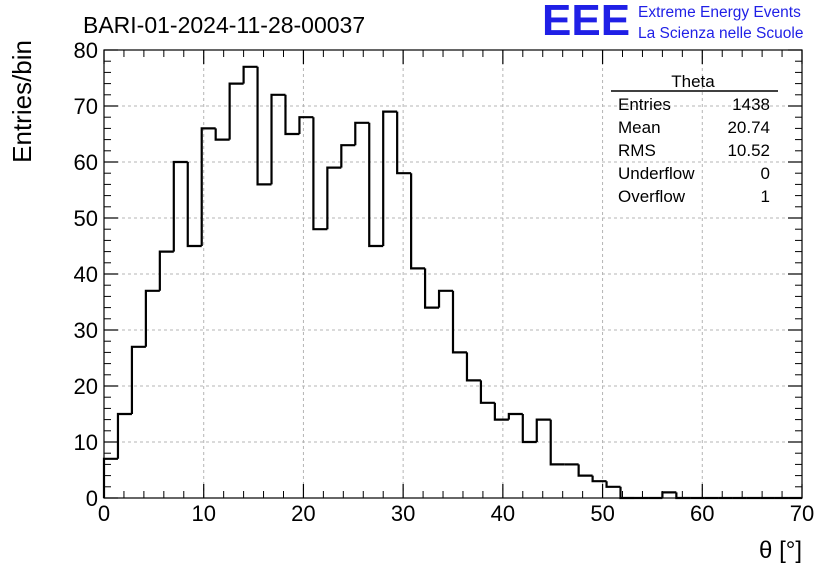 This screenshot has width=836, height=572. Describe the element at coordinates (652, 196) in the screenshot. I see `stats-label: Overflow` at that location.